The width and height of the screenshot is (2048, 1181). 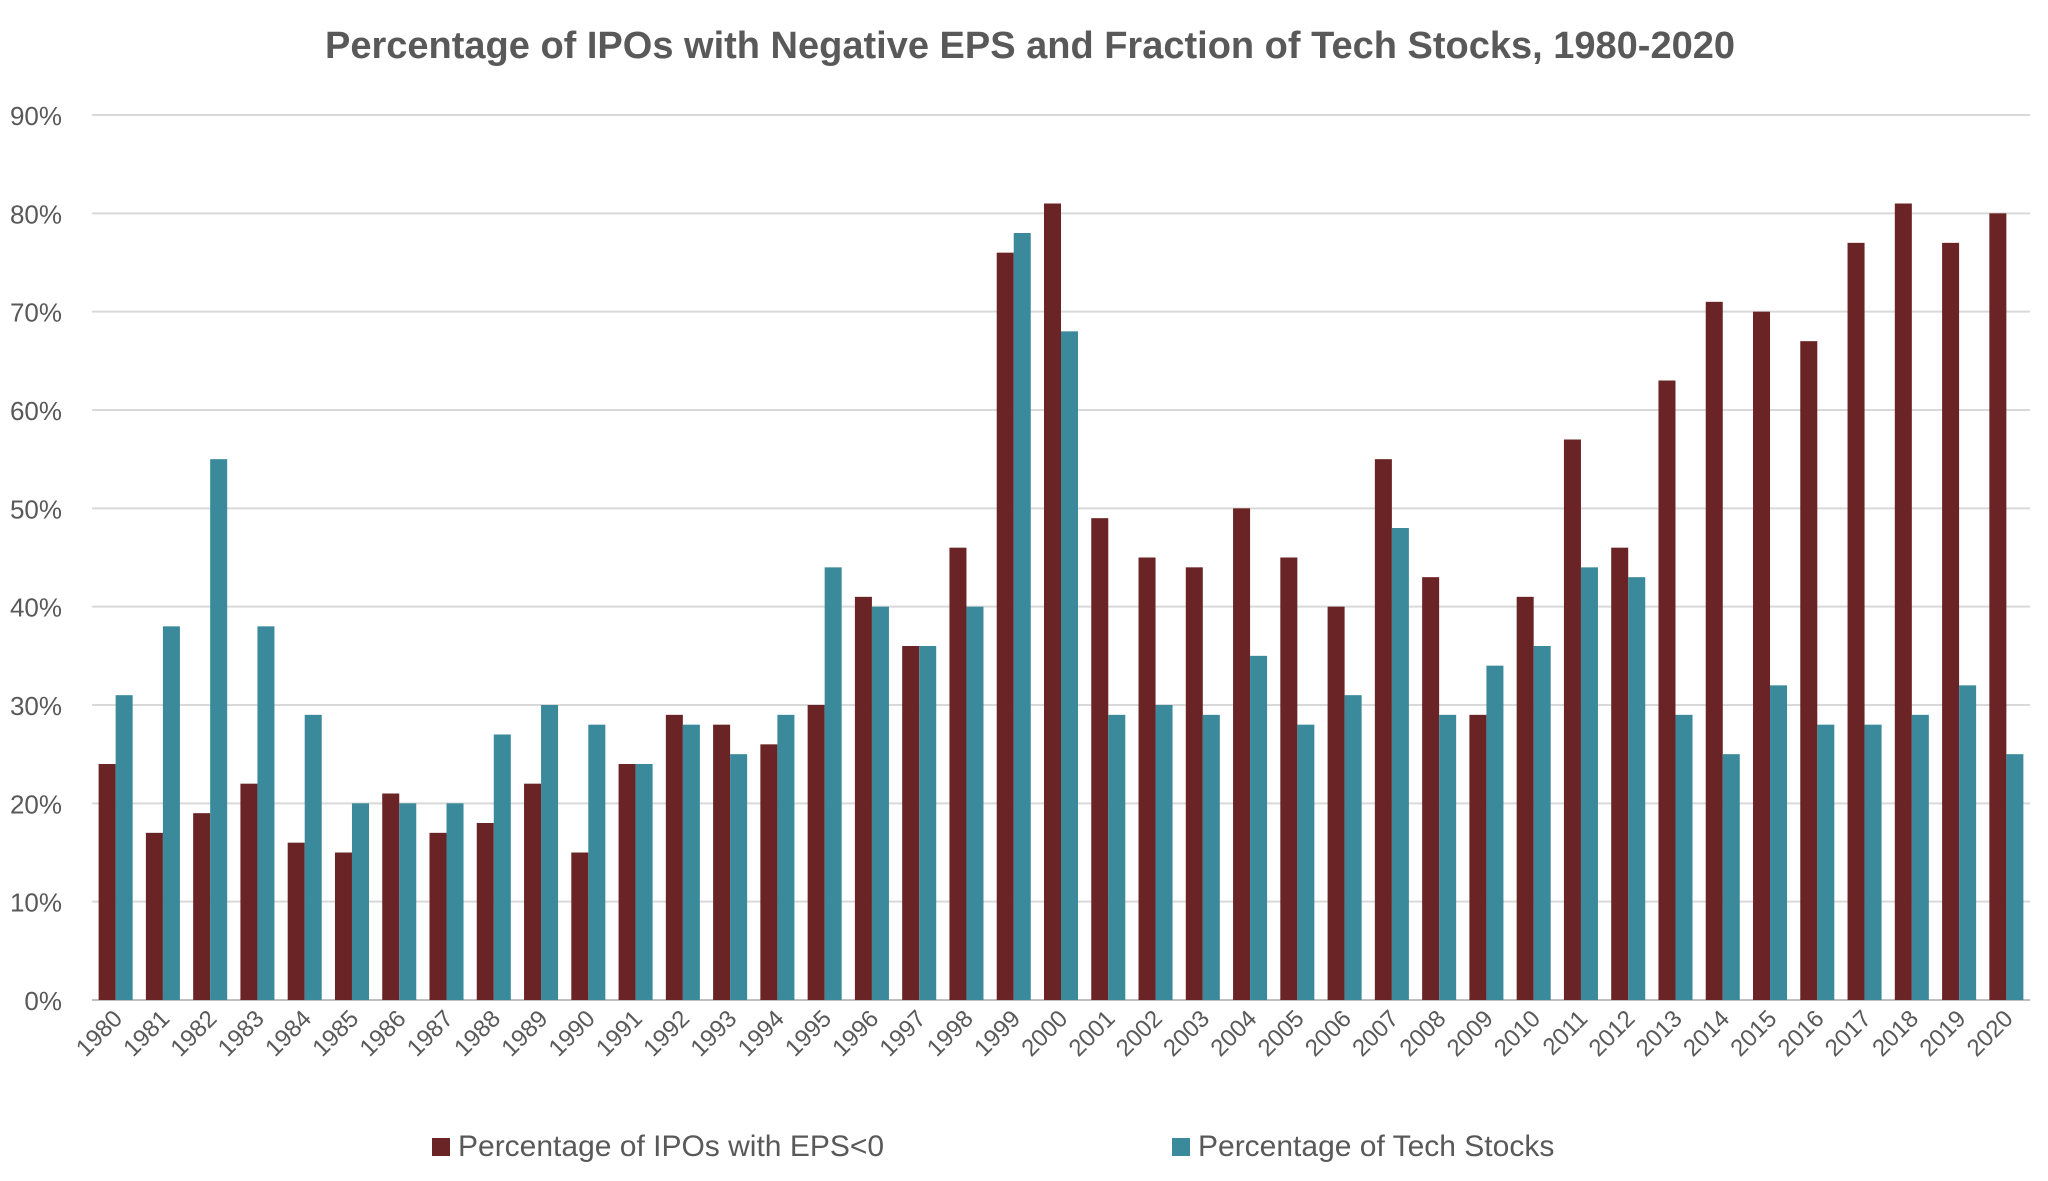 What do you see at coordinates (99, 1033) in the screenshot?
I see `x-tick-label: 1980` at bounding box center [99, 1033].